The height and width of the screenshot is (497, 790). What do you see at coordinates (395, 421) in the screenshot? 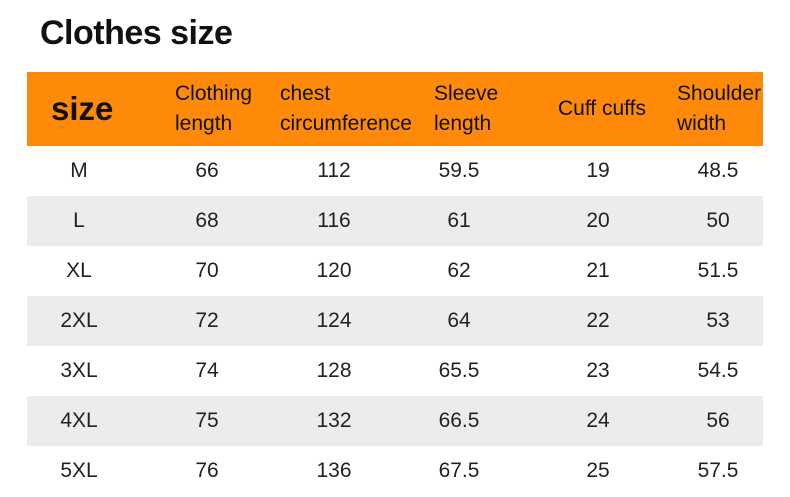
I see `table-row: 4XL 75 132 66.5 24 56` at bounding box center [395, 421].